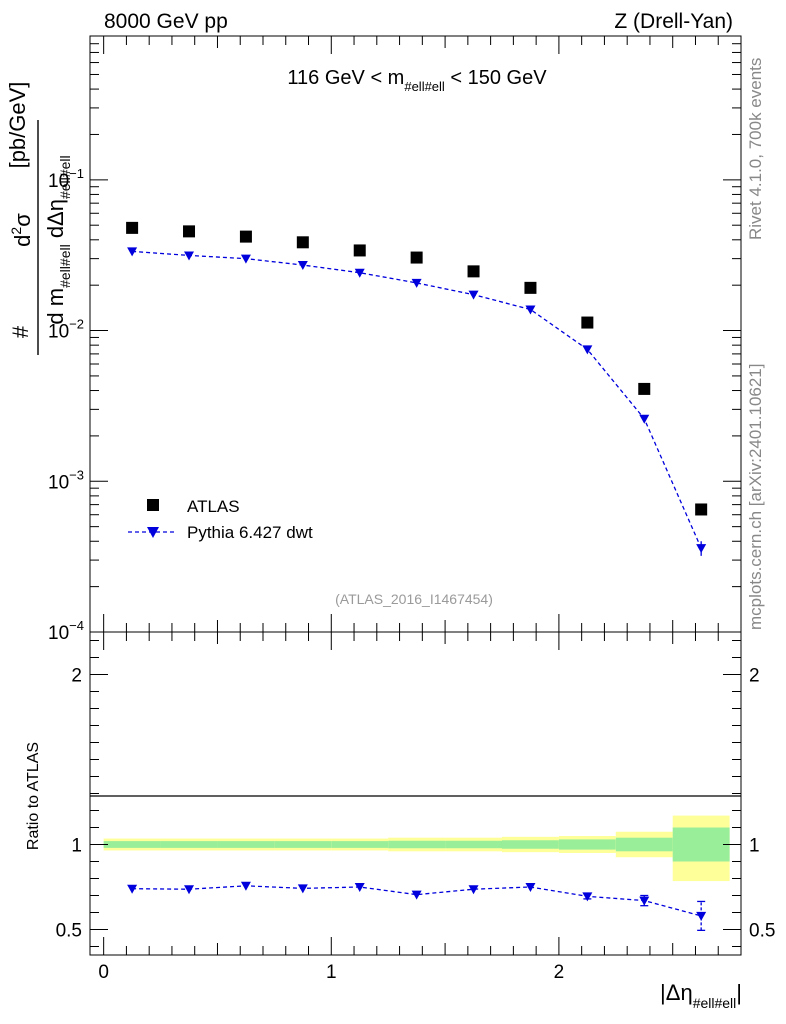 The image size is (786, 1024). I want to click on xtick-label: 1, so click(331, 972).